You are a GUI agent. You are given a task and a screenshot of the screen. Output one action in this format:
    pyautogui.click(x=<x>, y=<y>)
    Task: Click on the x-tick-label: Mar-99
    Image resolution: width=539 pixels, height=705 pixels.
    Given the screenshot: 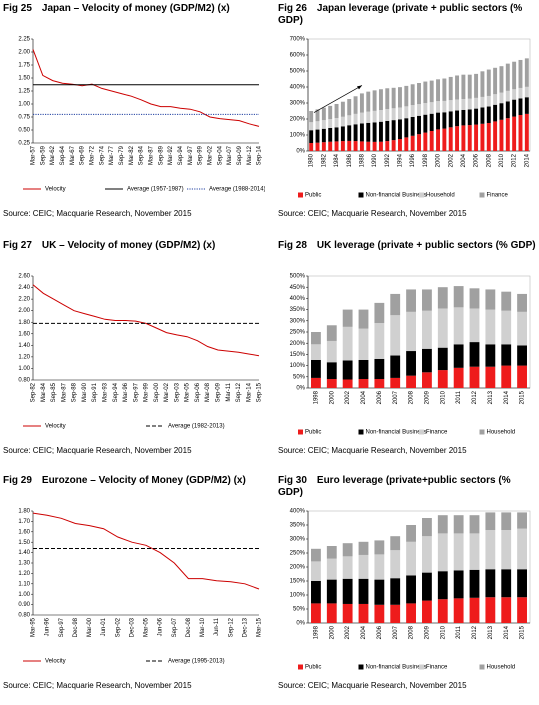 What is the action you would take?
    pyautogui.click(x=147, y=392)
    